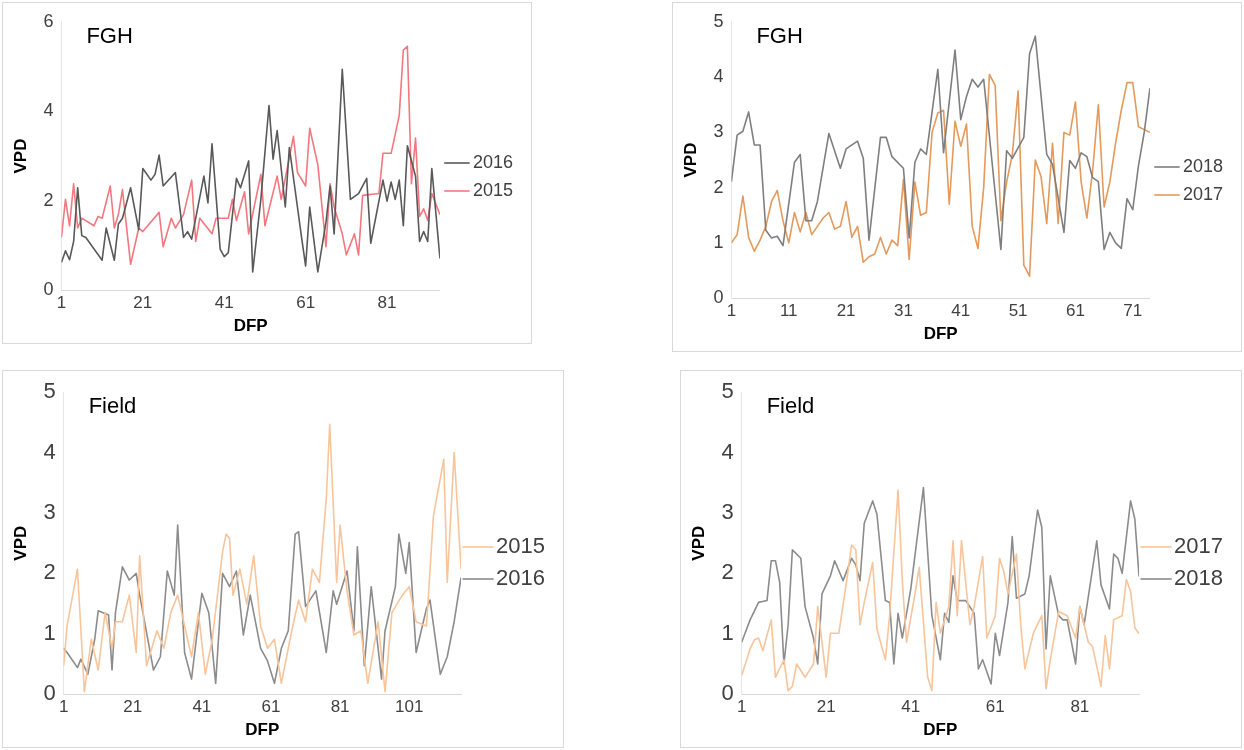 Image resolution: width=1244 pixels, height=750 pixels. I want to click on x-tick-label: 101, so click(409, 707).